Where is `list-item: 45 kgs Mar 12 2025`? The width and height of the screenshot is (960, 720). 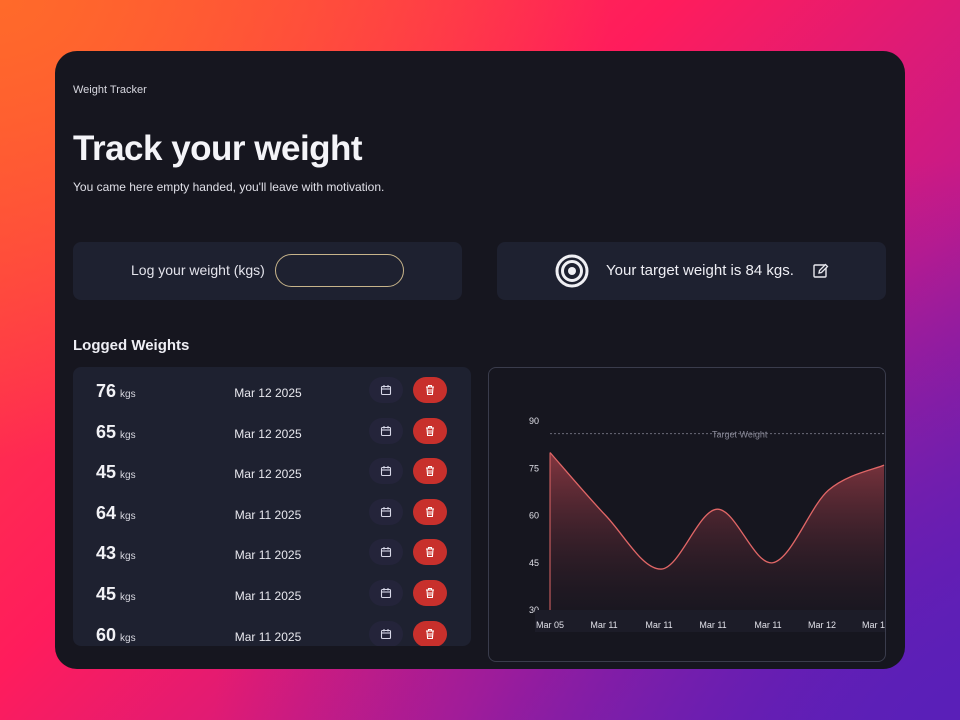 list-item: 45 kgs Mar 12 2025 is located at coordinates (272, 472).